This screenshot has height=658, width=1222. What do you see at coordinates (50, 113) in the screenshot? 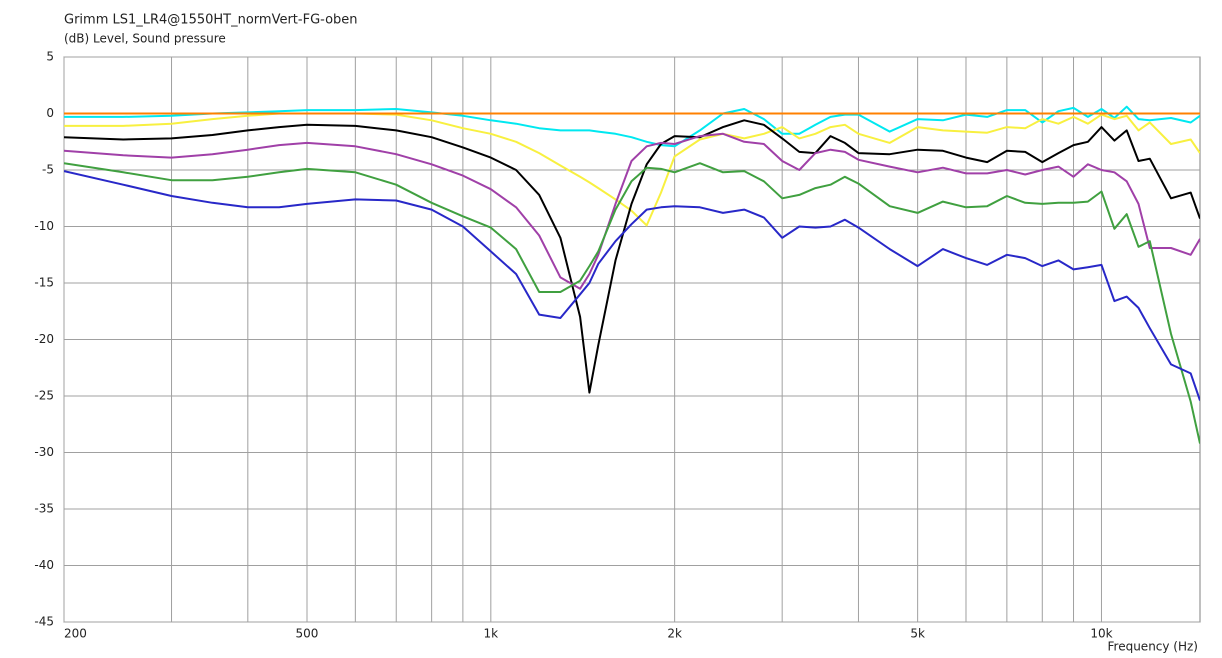
I see `y-tick-label: 0` at bounding box center [50, 113].